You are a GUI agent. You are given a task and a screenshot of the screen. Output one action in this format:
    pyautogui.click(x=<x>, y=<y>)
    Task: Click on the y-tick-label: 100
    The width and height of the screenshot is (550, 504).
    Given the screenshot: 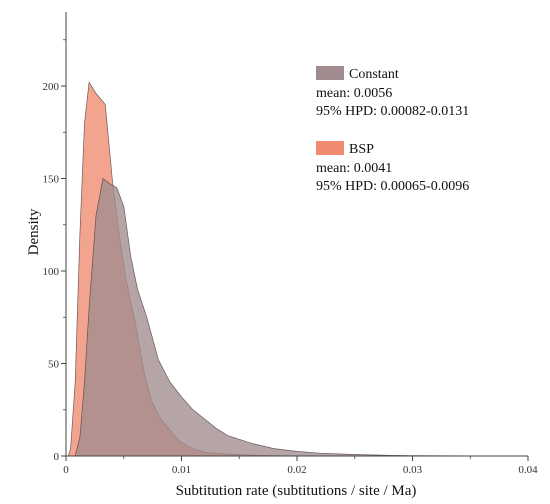 What is the action you would take?
    pyautogui.click(x=51, y=272)
    